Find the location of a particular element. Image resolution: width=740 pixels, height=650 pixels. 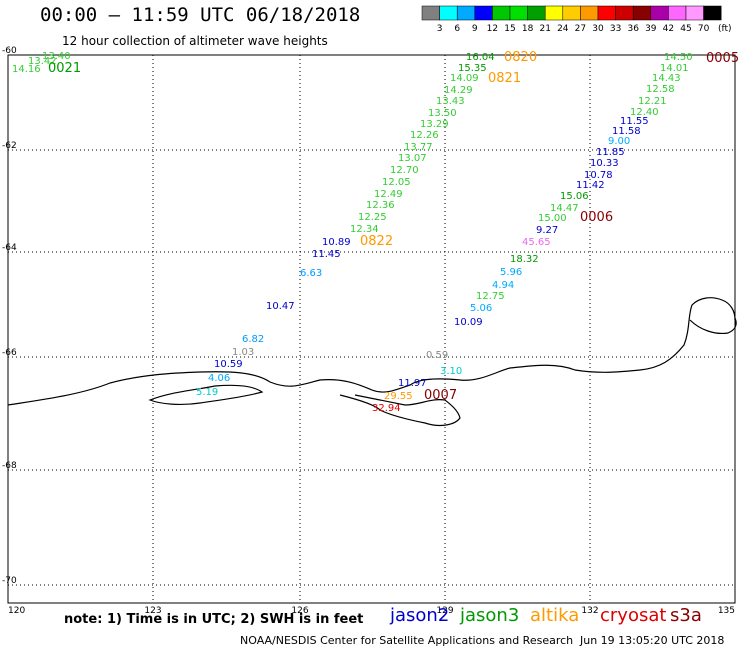

wave-height-label: 10.89 is located at coordinates (336, 242).